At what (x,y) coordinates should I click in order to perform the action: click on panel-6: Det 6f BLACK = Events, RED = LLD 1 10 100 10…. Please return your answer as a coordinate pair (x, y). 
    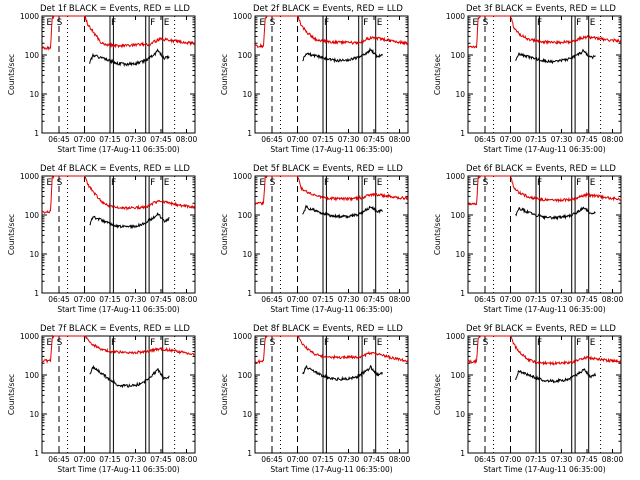
    Looking at the image, I should click on (528, 239).